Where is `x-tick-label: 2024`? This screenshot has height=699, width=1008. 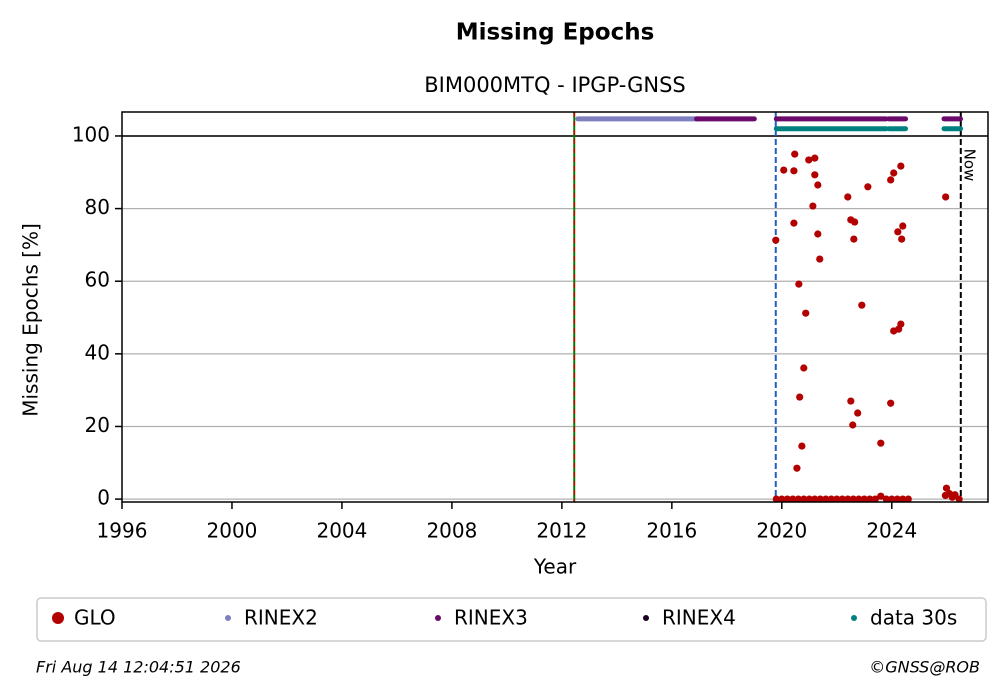 x-tick-label: 2024 is located at coordinates (891, 531).